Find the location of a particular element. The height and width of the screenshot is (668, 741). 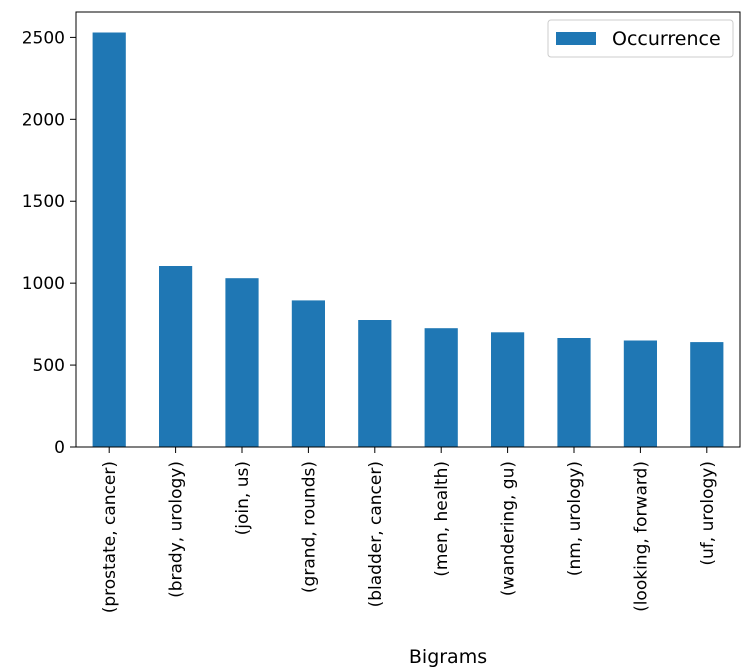

y-tick-label-5: 2500 is located at coordinates (43, 38).